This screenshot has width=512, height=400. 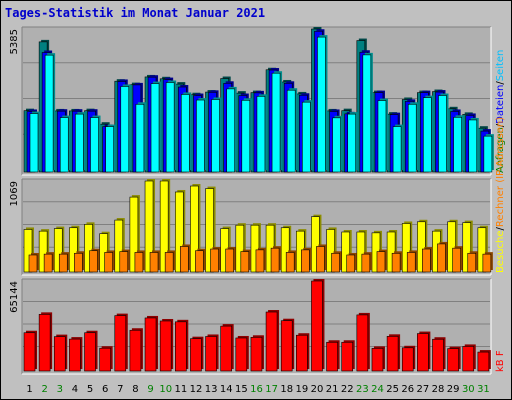 I want to click on side-label-part: Seiten, so click(x=500, y=66).